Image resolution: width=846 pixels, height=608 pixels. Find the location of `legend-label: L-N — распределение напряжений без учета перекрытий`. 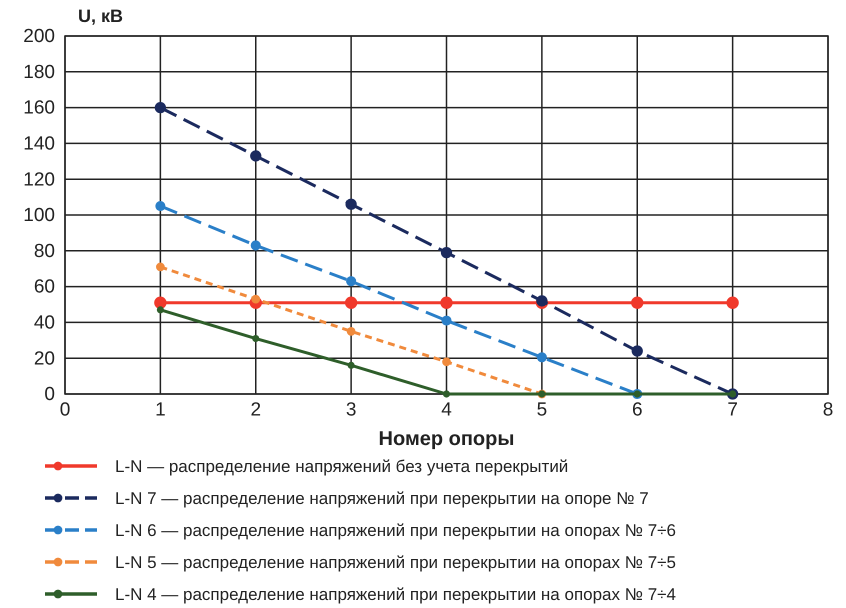

legend-label: L-N — распределение напряжений без учета перекрытий is located at coordinates (341, 466).